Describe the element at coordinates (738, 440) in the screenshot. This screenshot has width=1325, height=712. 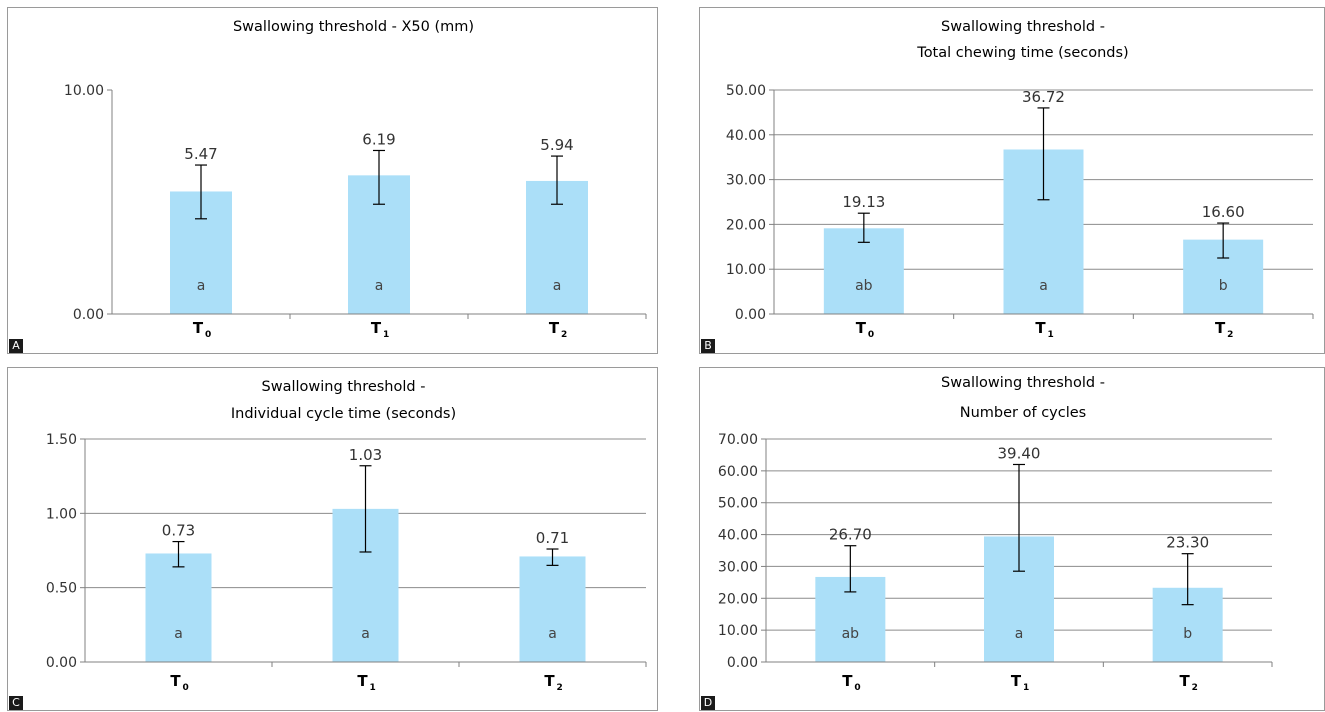
I see `y-tick-label: 70.00` at that location.